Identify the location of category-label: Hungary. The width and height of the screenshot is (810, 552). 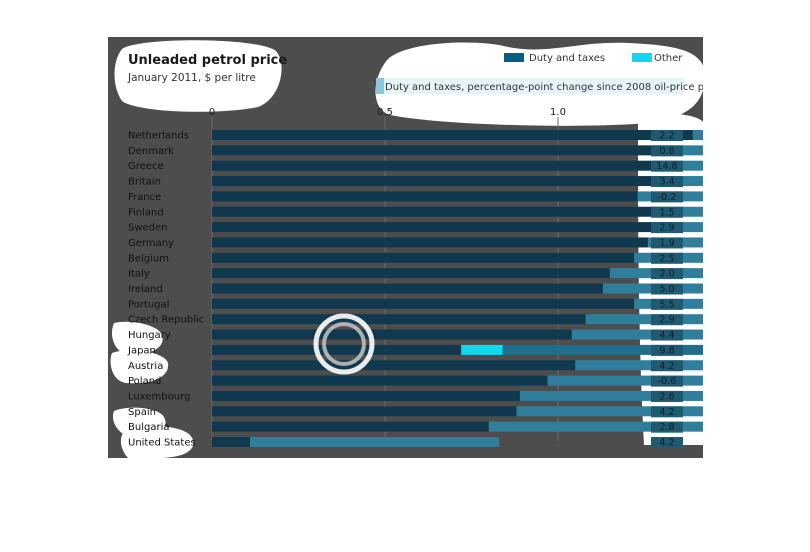
(149, 335).